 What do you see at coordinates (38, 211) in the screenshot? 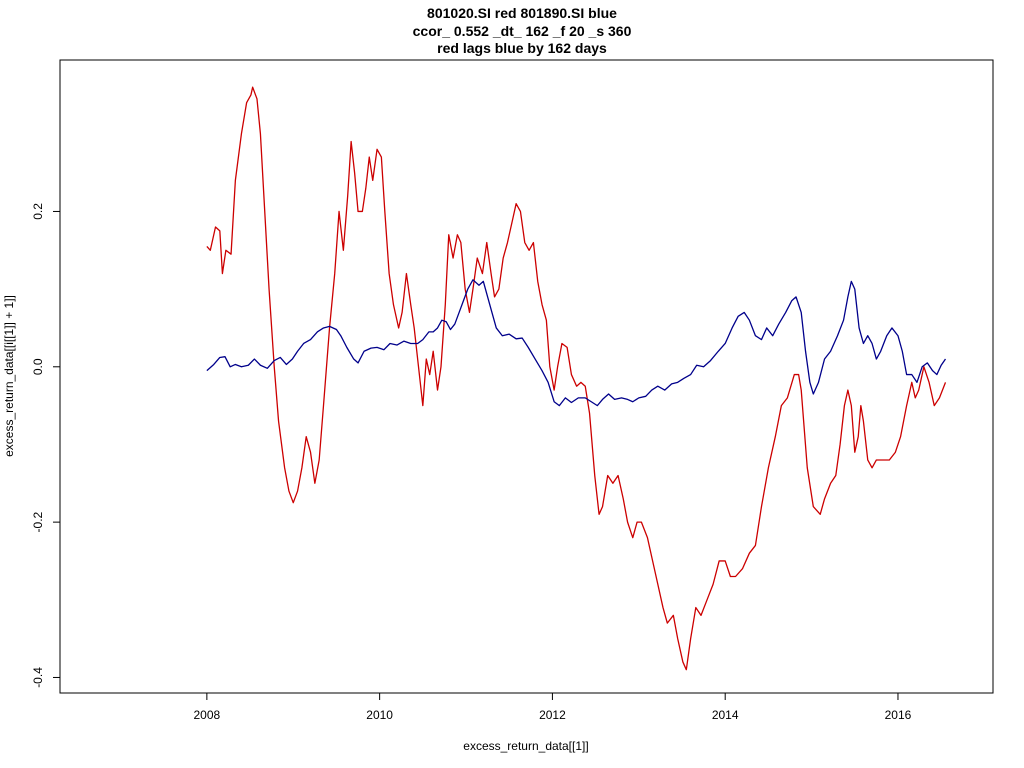
I see `y-tick-label: 0.2` at bounding box center [38, 211].